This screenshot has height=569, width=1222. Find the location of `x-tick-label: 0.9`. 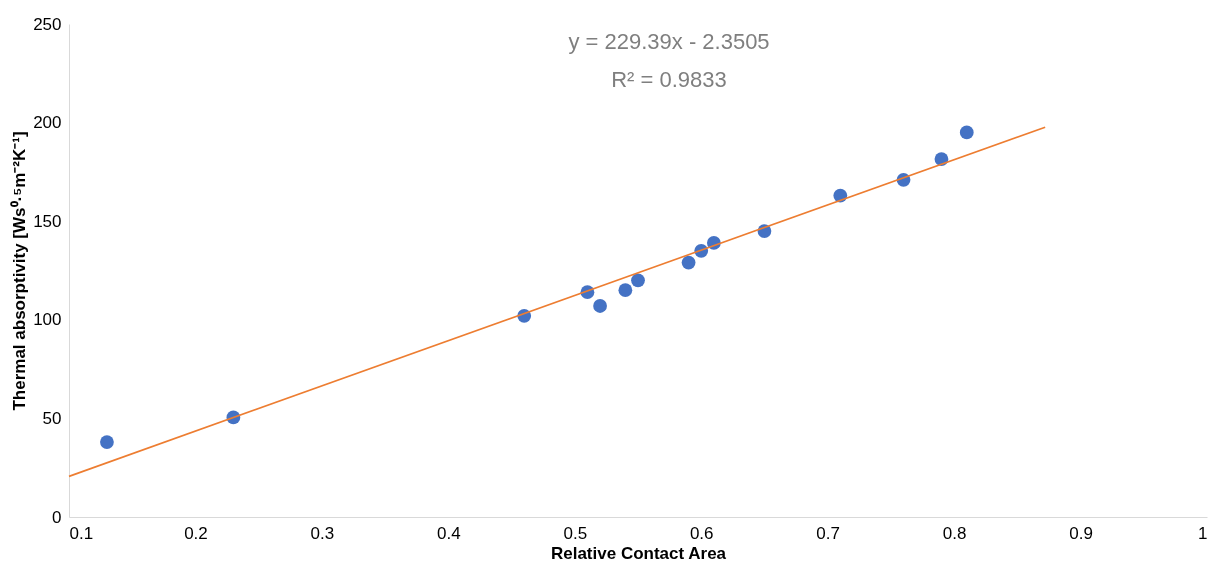

x-tick-label: 0.9 is located at coordinates (1081, 533).